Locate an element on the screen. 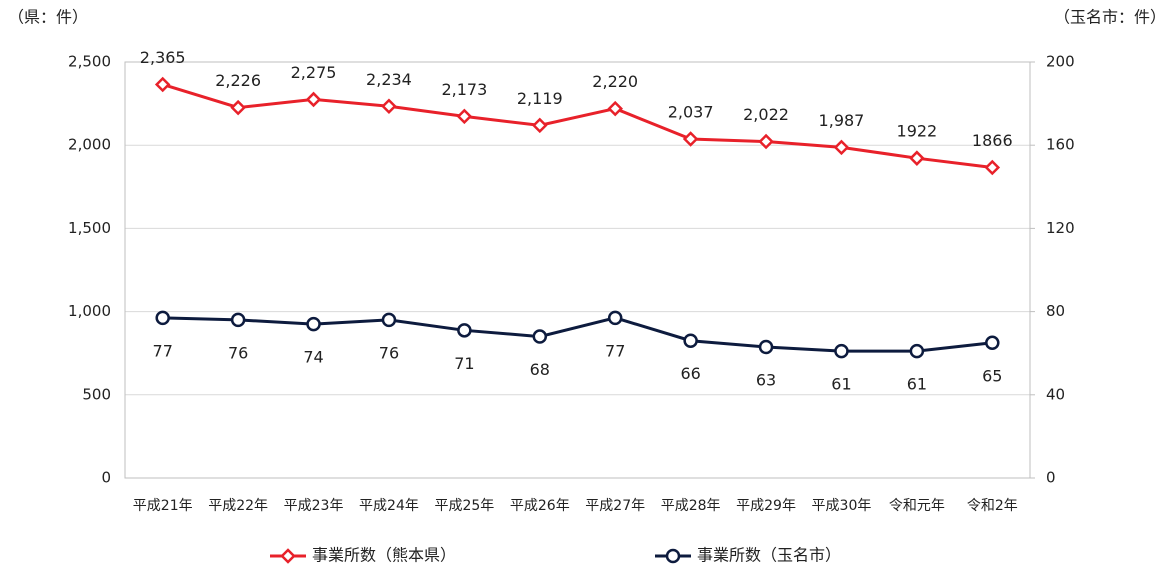 The image size is (1174, 574). legend-label: 事業所数（熊本県） is located at coordinates (384, 555).